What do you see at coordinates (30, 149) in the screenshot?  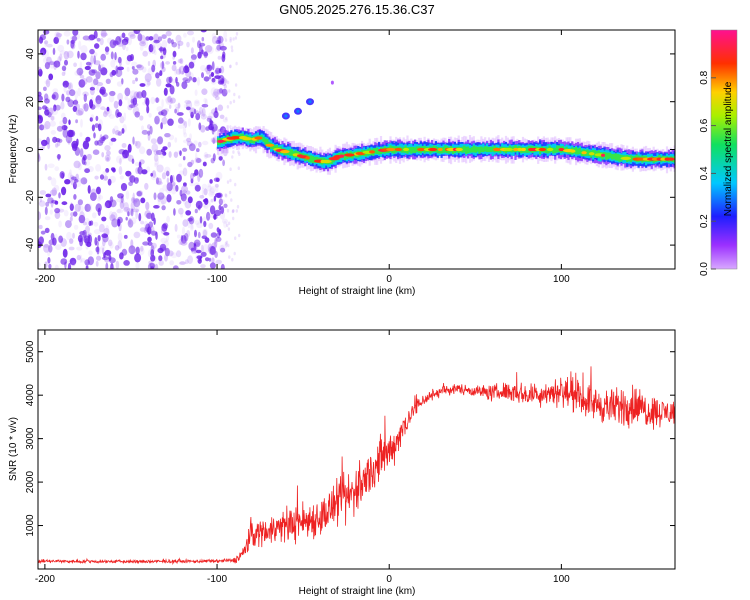 I see `spectrogram-y-tick-label: 0` at bounding box center [30, 149].